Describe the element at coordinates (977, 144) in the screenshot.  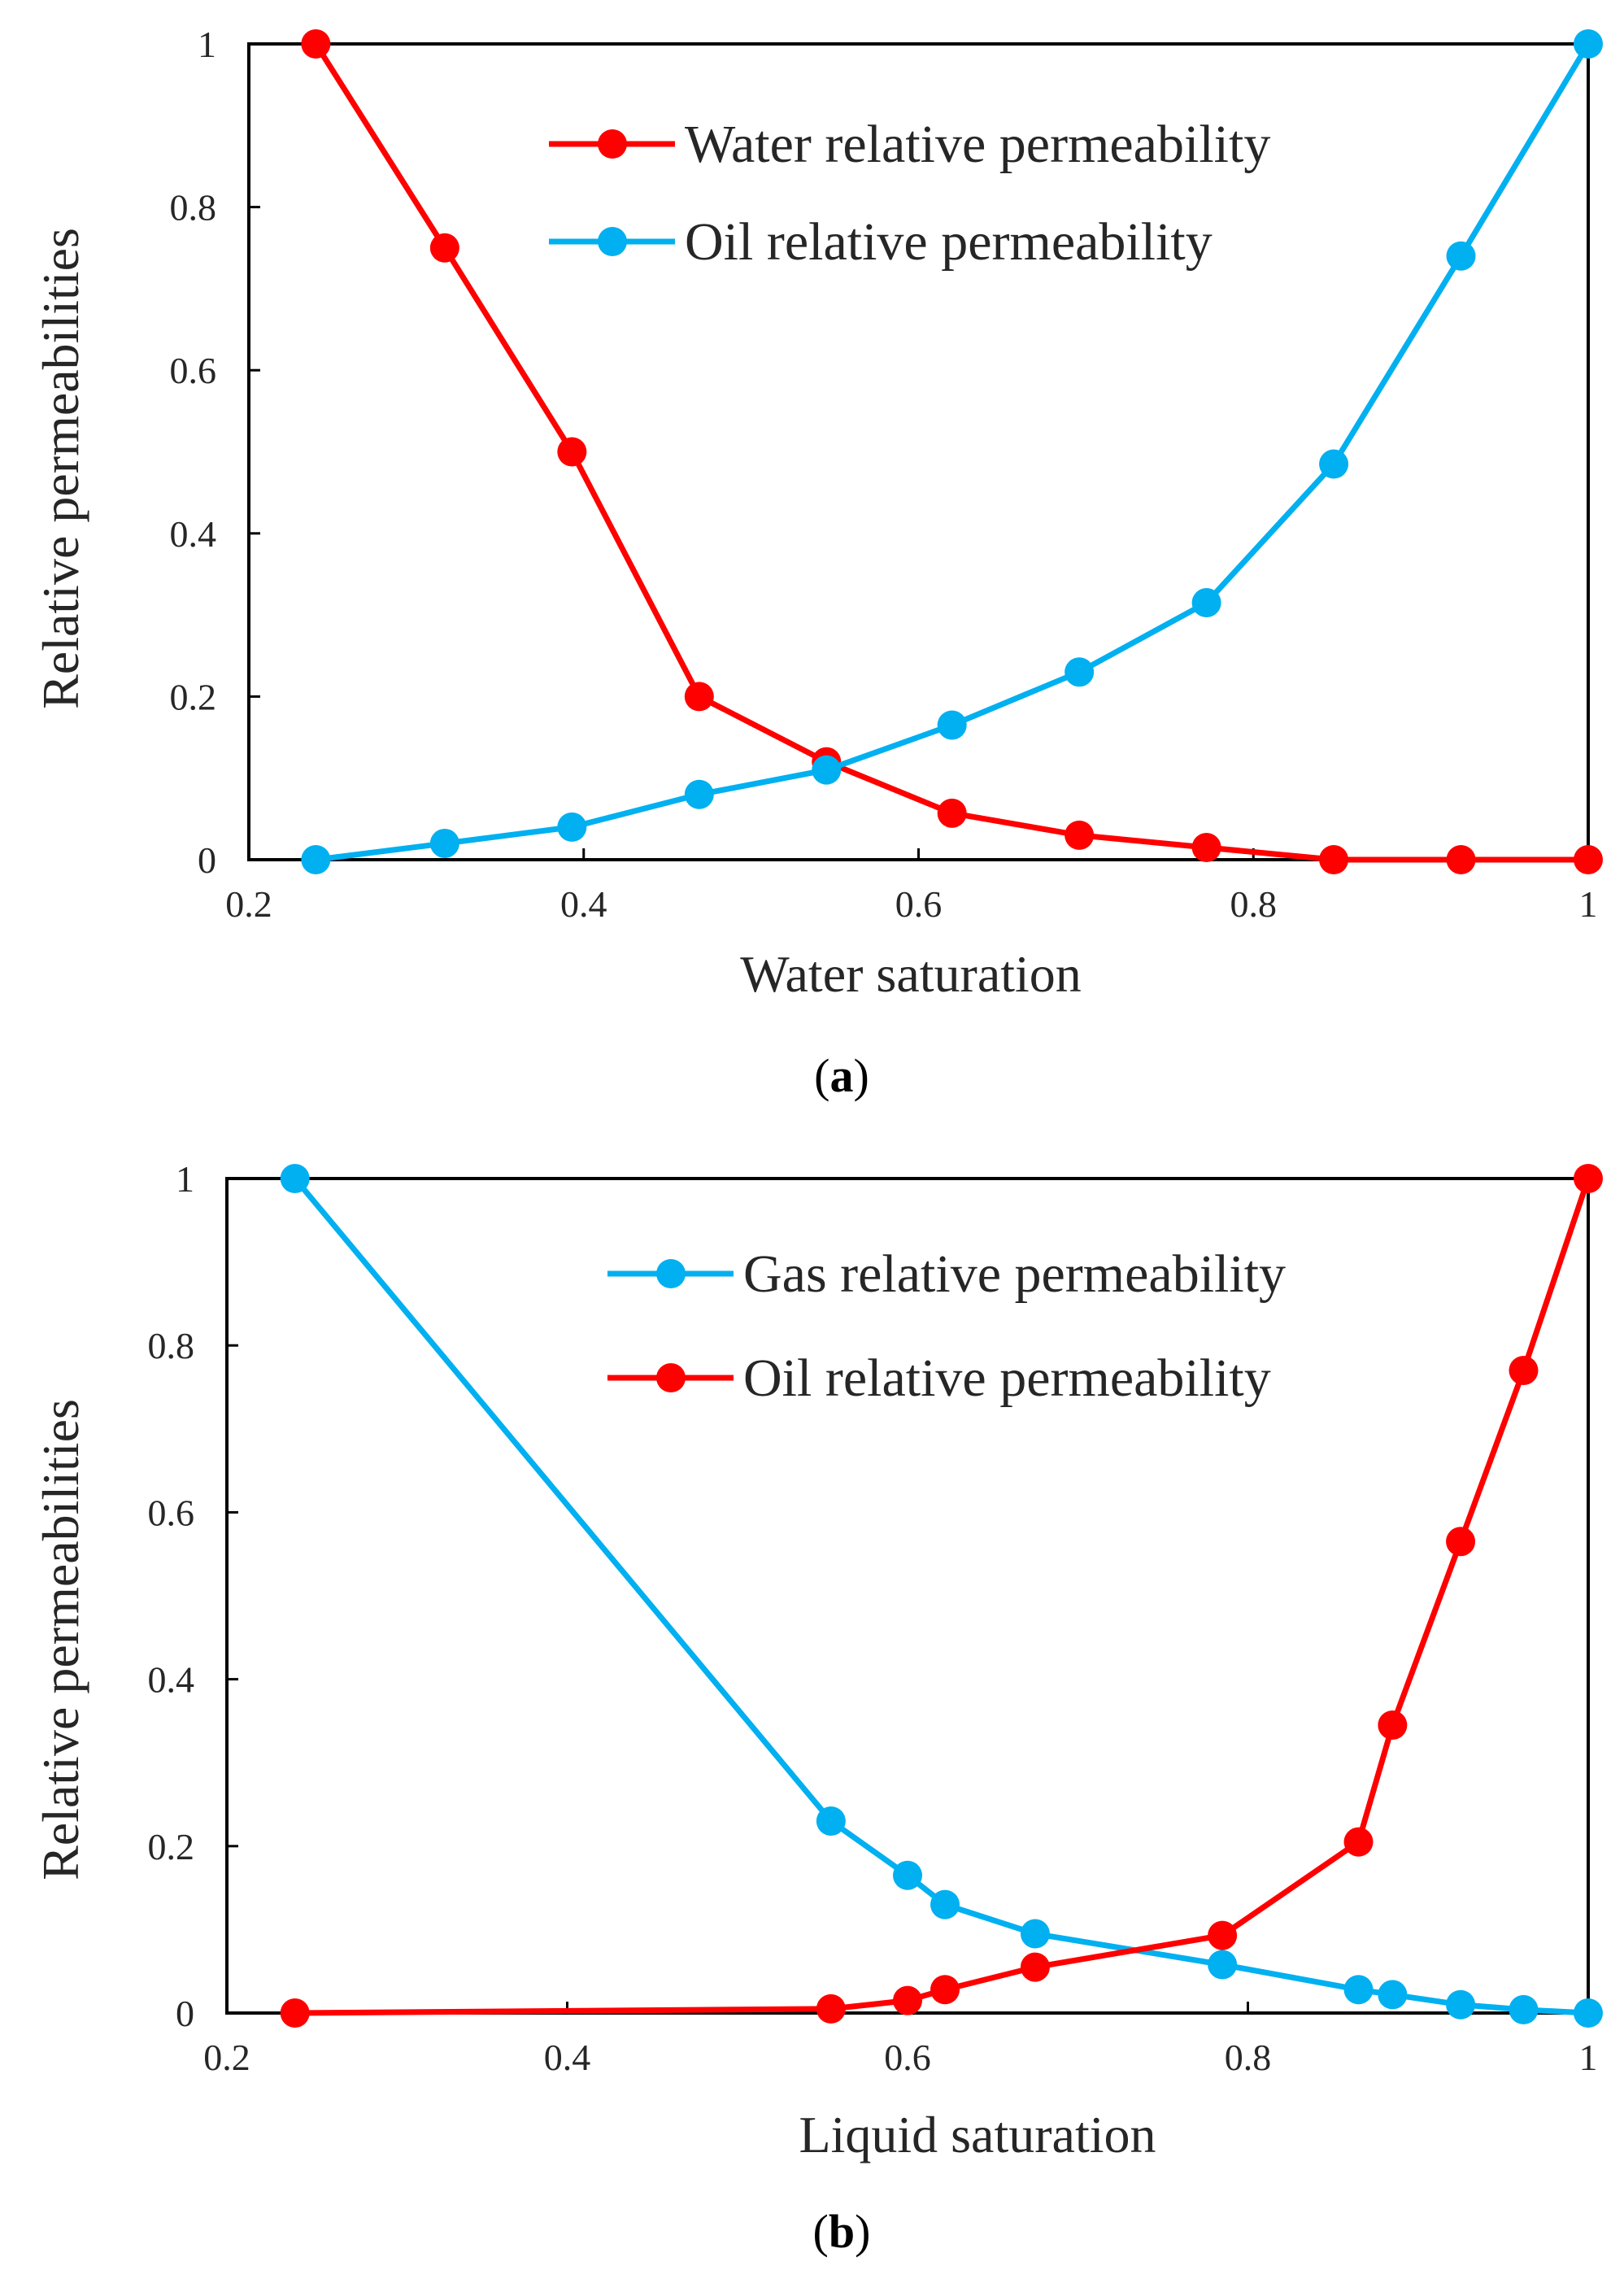
I see `legend-label: Water relative permeability` at that location.